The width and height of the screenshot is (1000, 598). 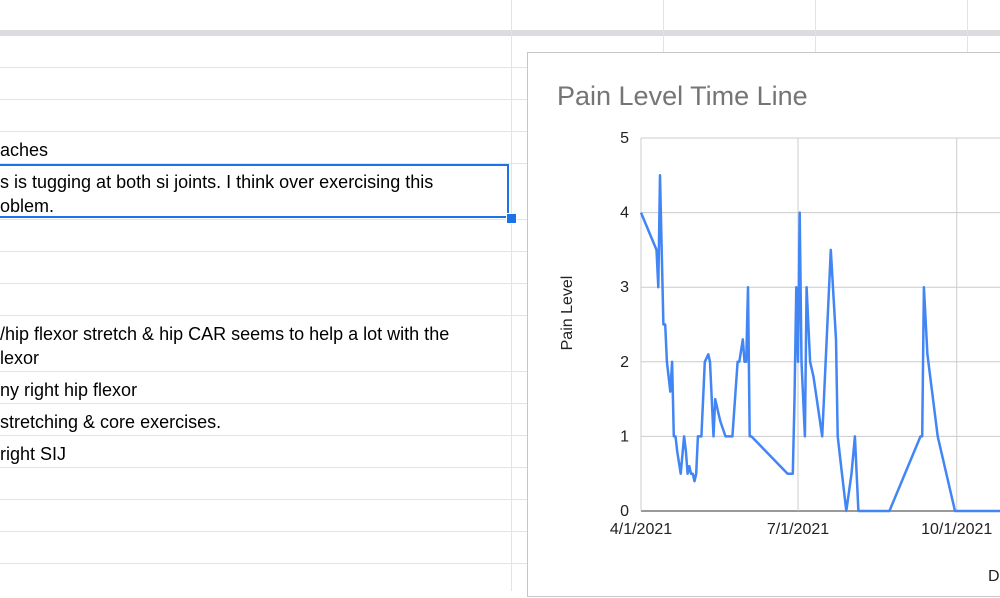 What do you see at coordinates (500, 33) in the screenshot?
I see `frozen-row-divider` at bounding box center [500, 33].